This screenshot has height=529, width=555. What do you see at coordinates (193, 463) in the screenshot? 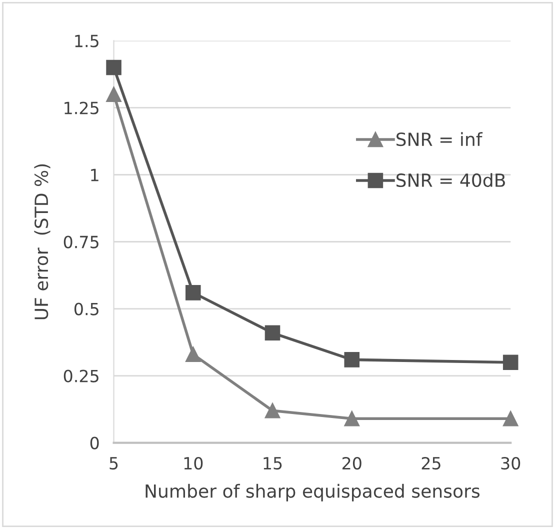
I see `x-tick-label: 10` at bounding box center [193, 463].